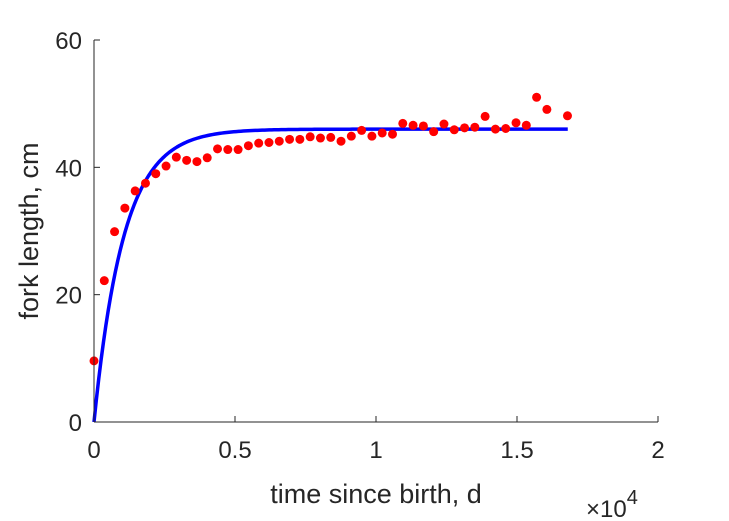 The height and width of the screenshot is (521, 729). Describe the element at coordinates (68, 168) in the screenshot. I see `y-tick-label: 40` at that location.